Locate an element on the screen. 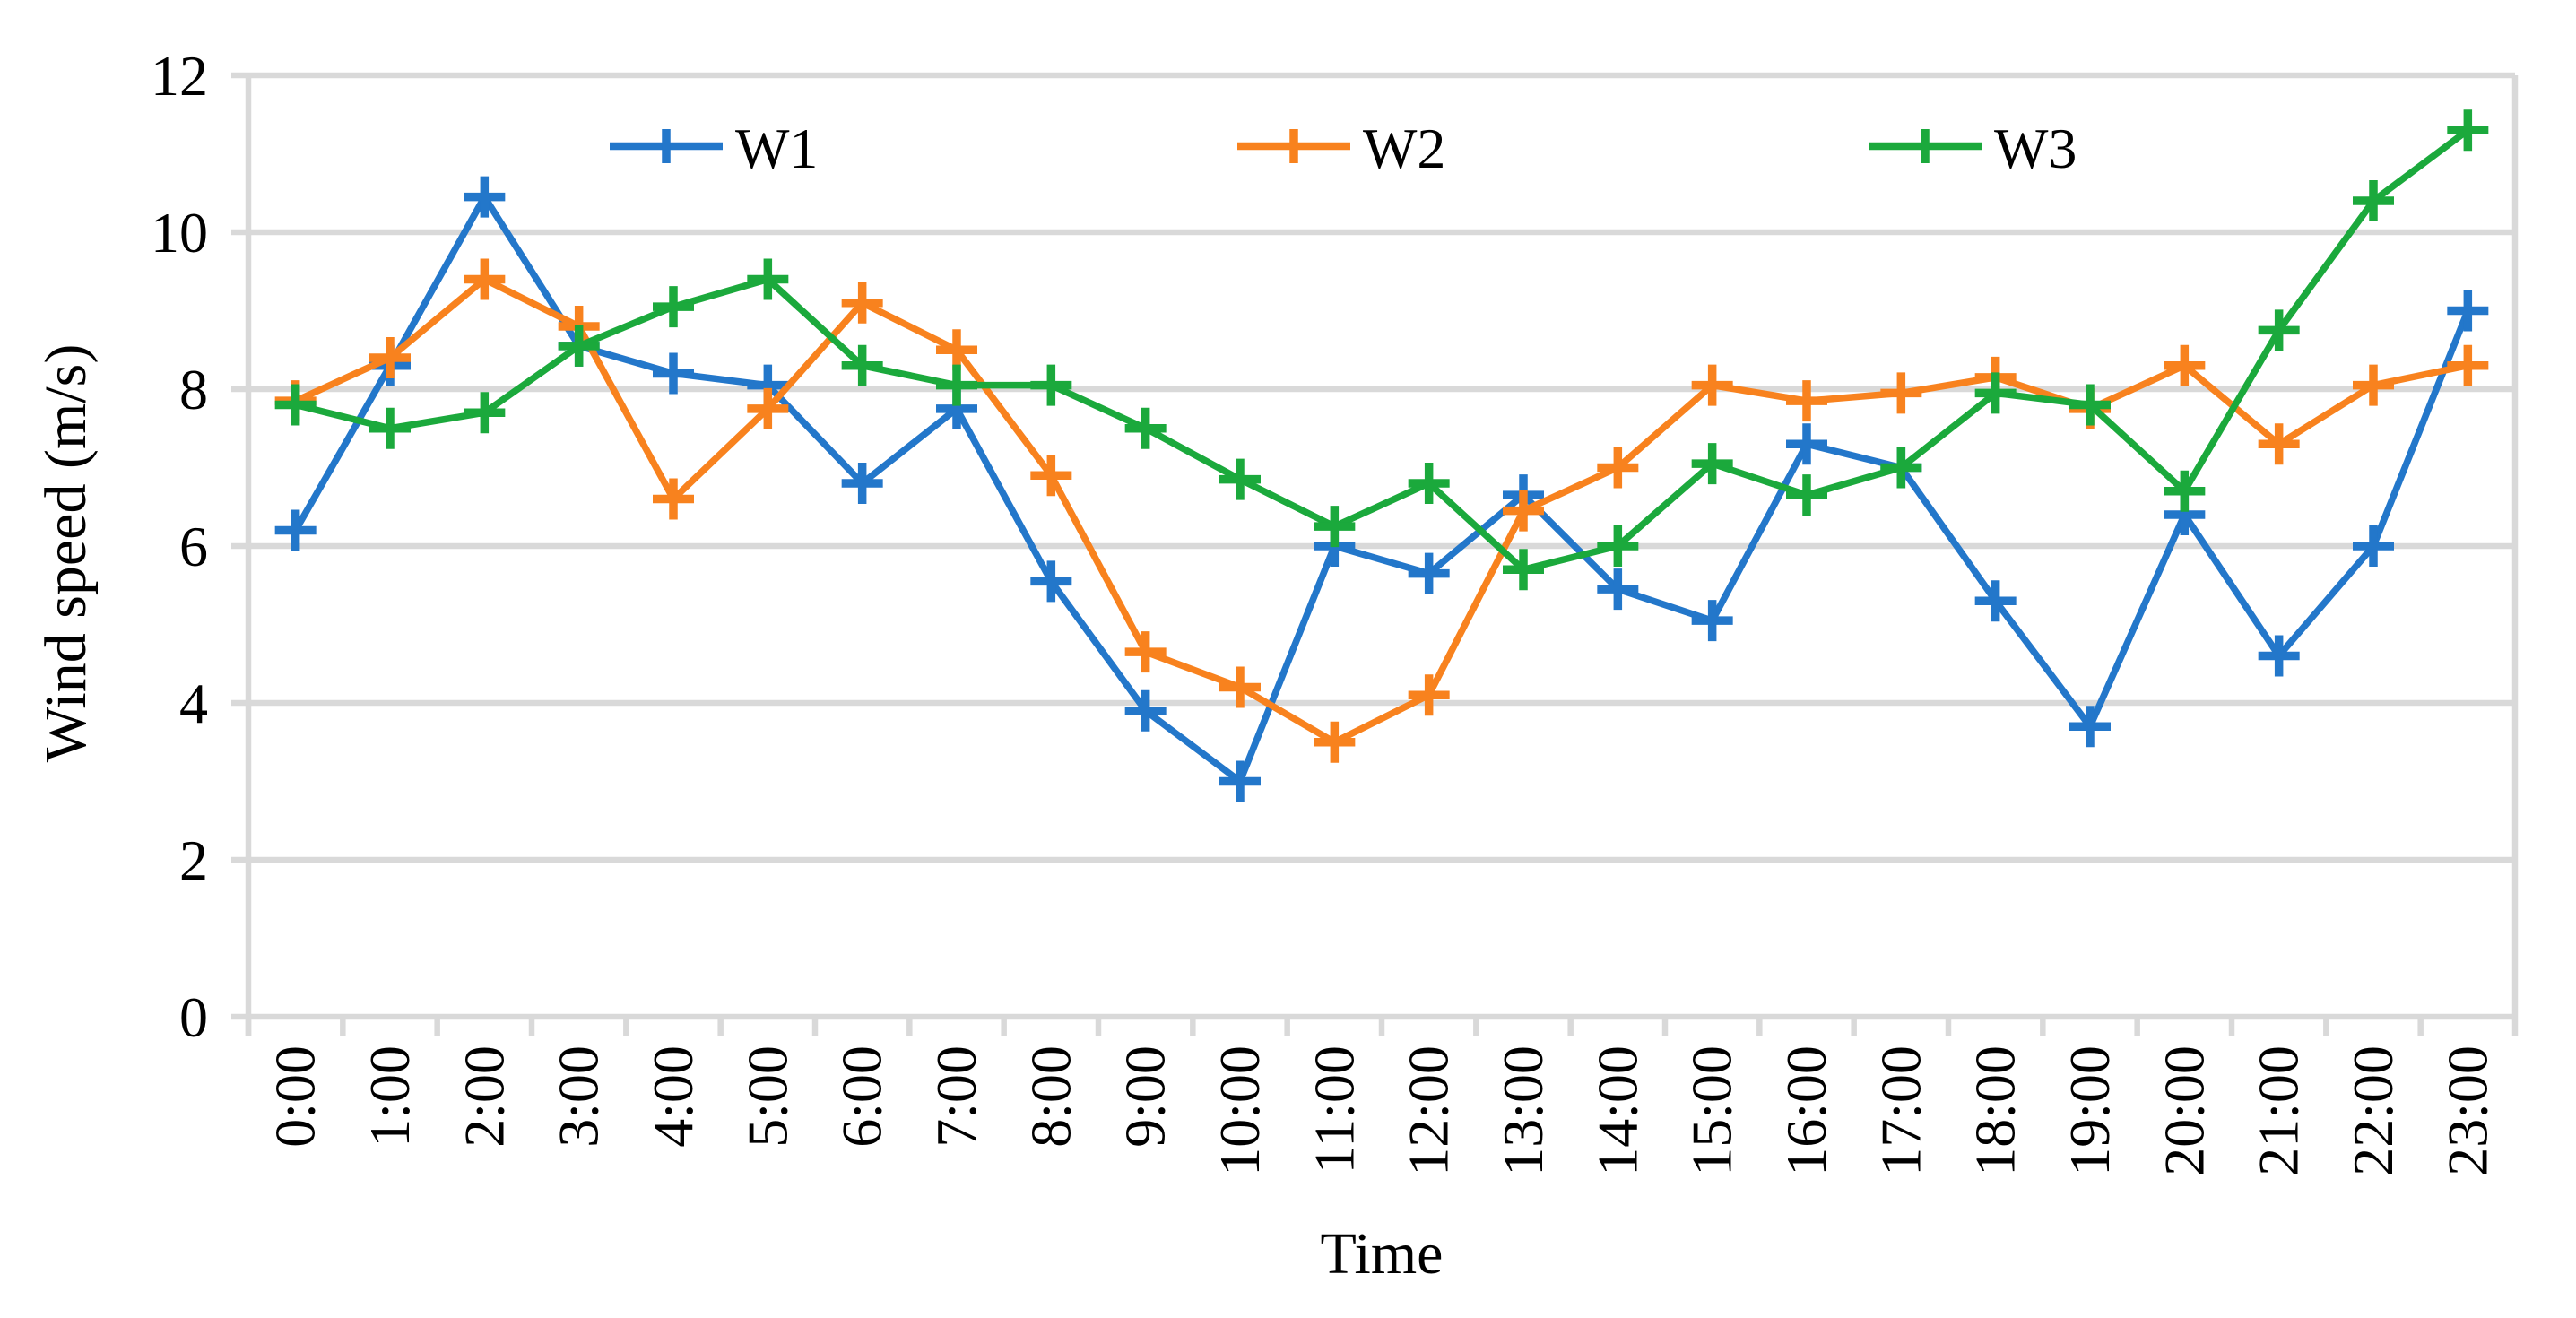  y-tick-label: 2 is located at coordinates (193, 860).